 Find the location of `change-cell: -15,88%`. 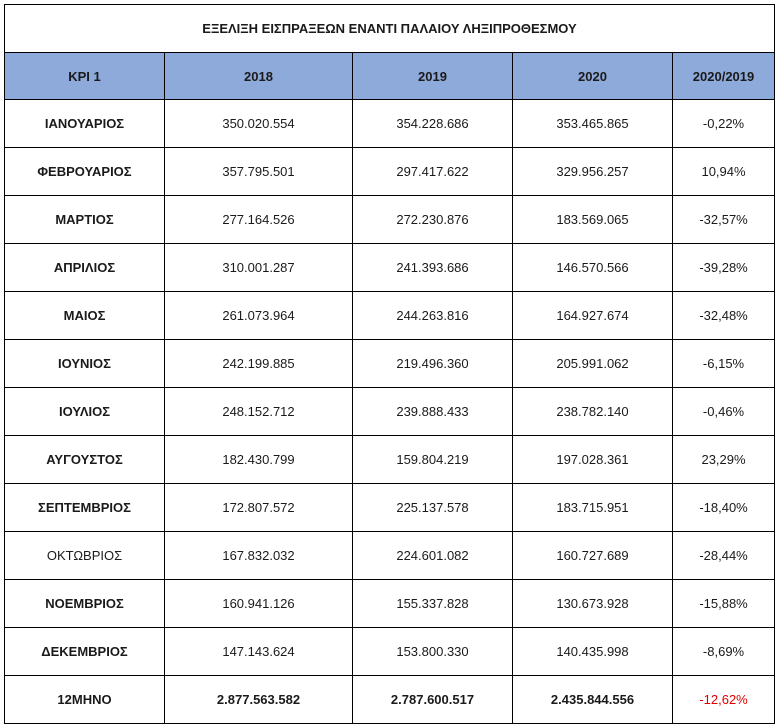

change-cell: -15,88% is located at coordinates (723, 603).